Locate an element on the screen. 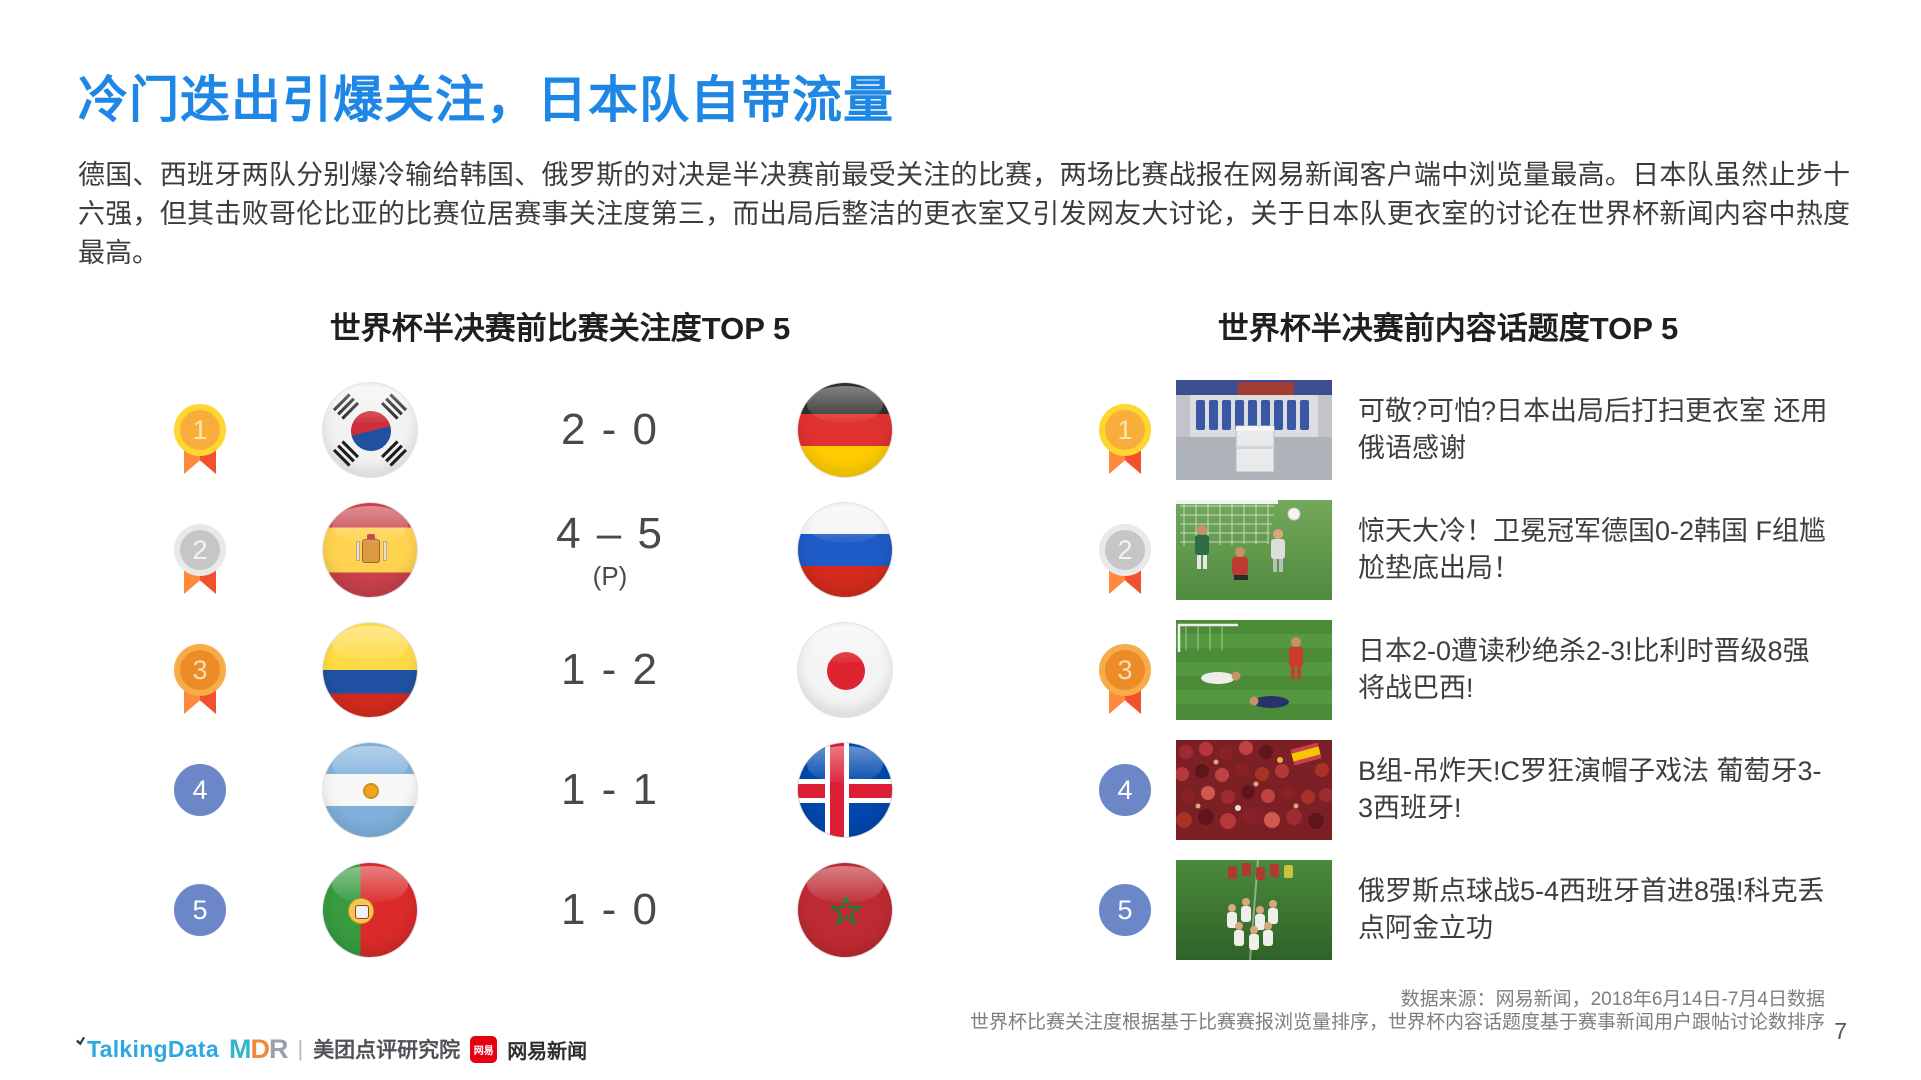  germany-korea-match-photo is located at coordinates (1254, 550).